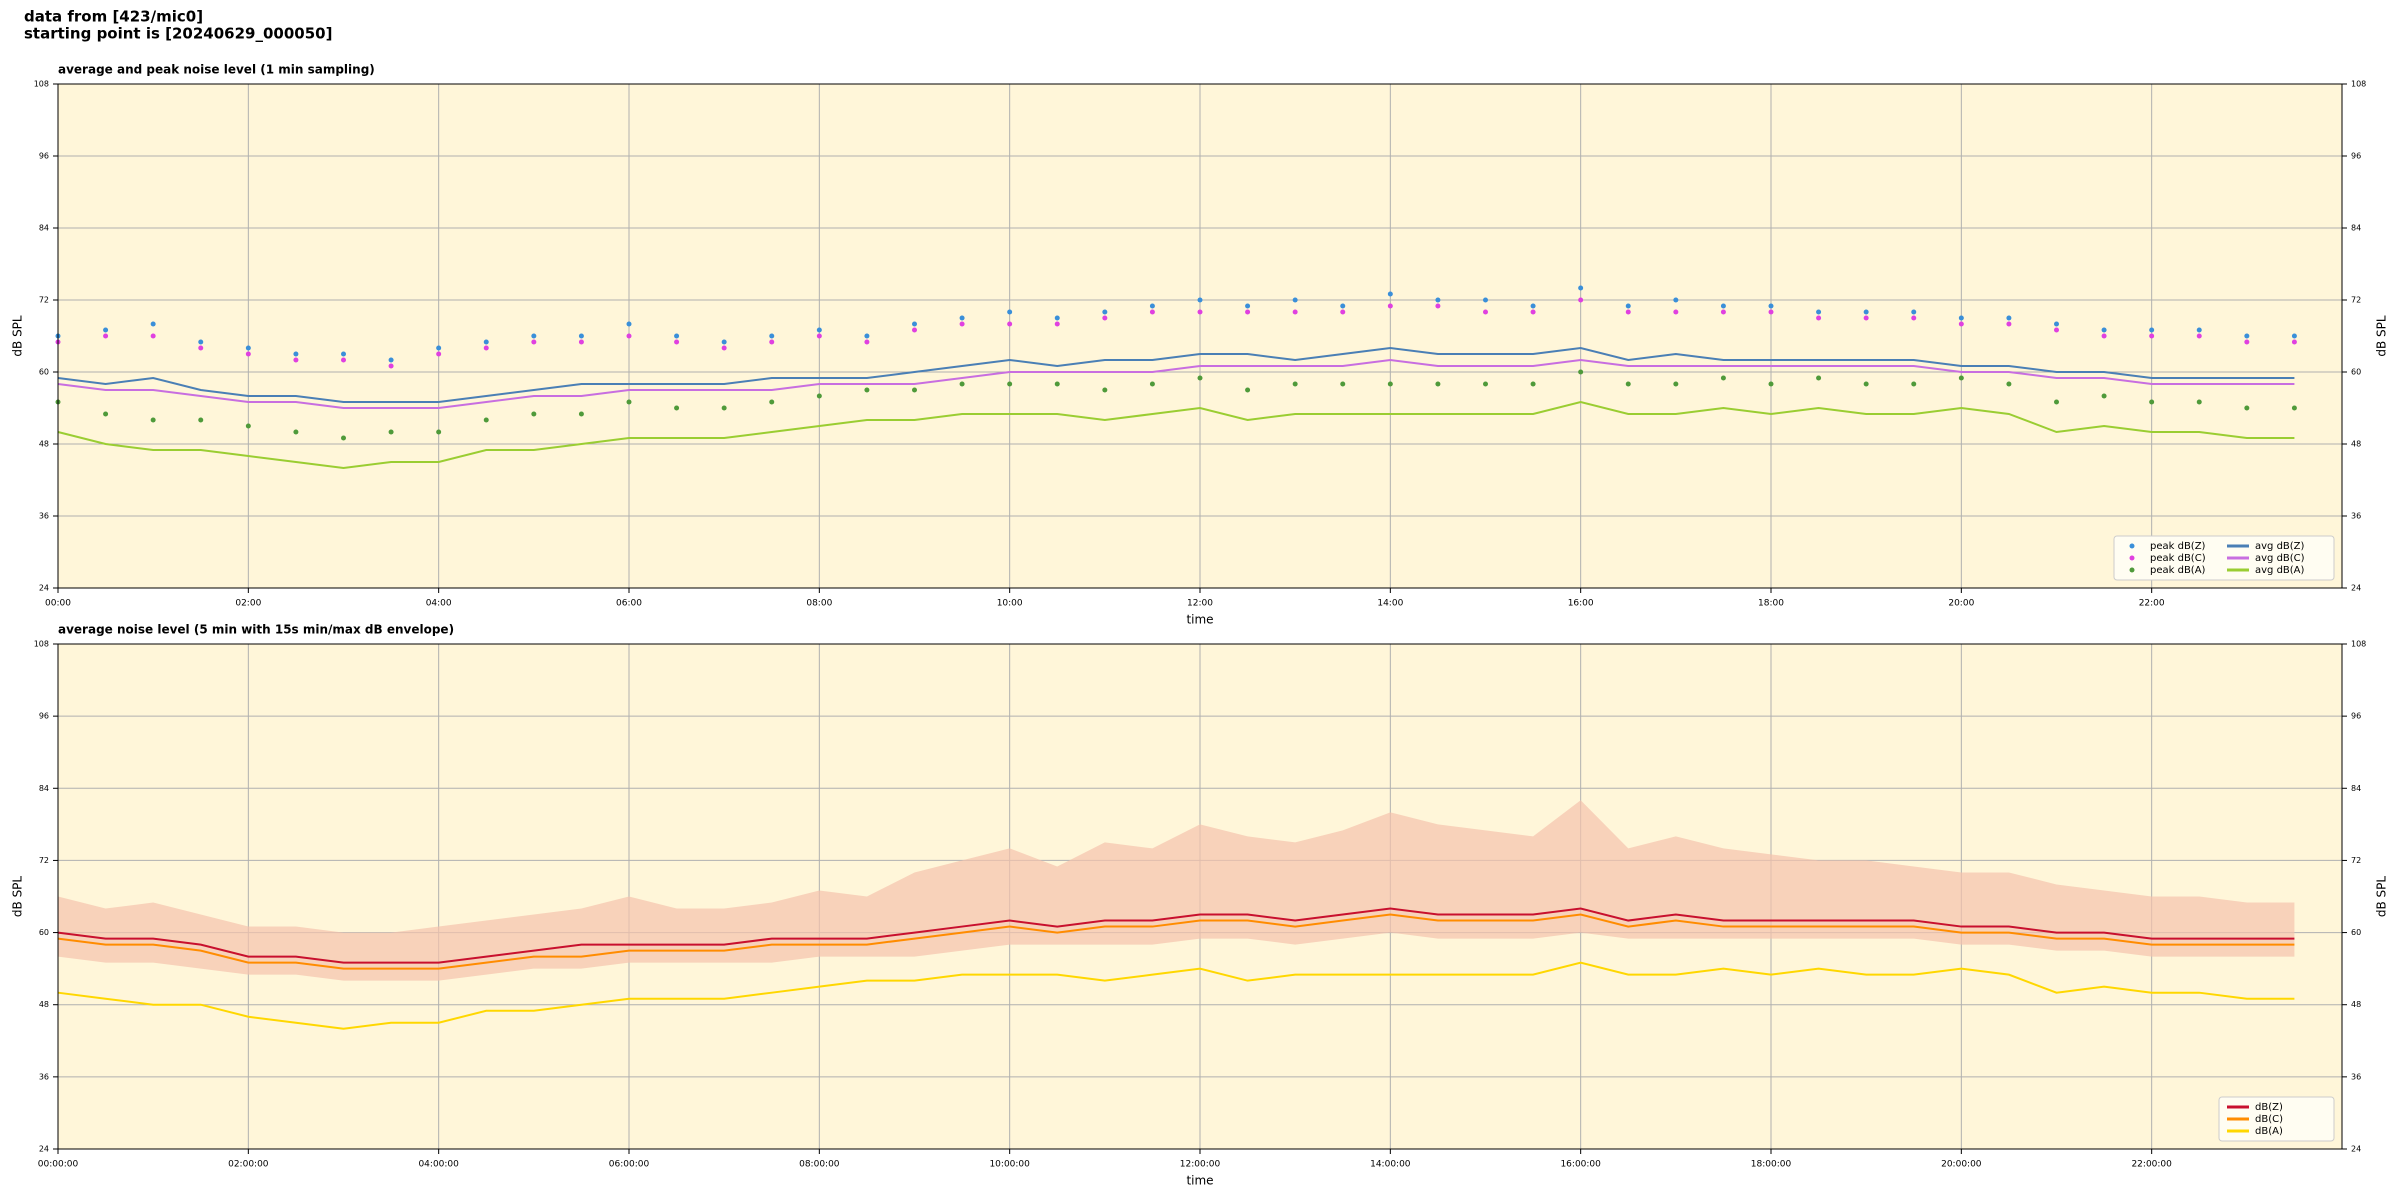  I want to click on x-tick-label: 04:00, so click(439, 604).